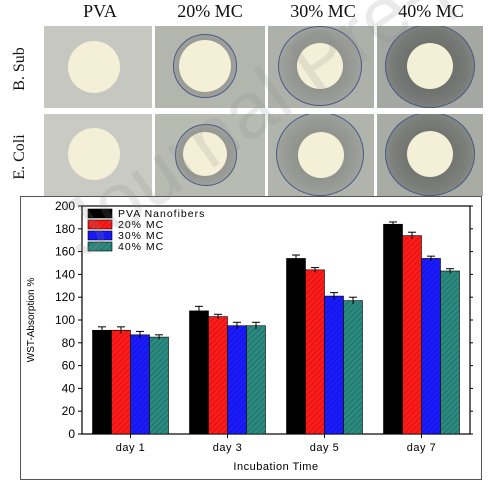  I want to click on legend-label: 30% MC, so click(141, 236).